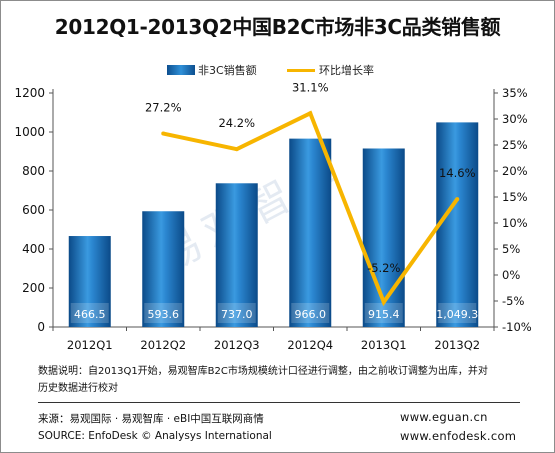  What do you see at coordinates (458, 436) in the screenshot?
I see `url-enfodesk: www.enfodesk.com` at bounding box center [458, 436].